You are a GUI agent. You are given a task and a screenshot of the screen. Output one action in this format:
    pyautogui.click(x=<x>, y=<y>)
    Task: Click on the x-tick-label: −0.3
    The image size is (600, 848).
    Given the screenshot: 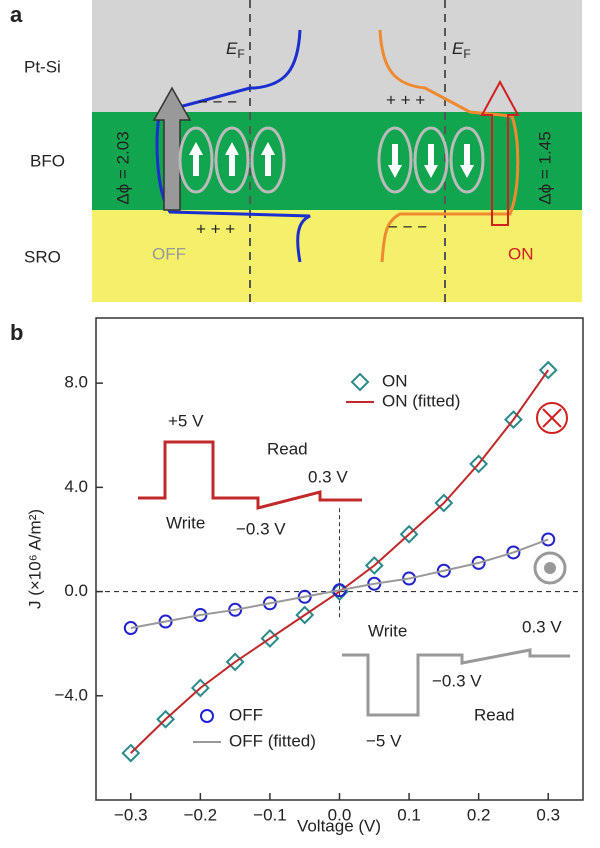 What is the action you would take?
    pyautogui.click(x=131, y=814)
    